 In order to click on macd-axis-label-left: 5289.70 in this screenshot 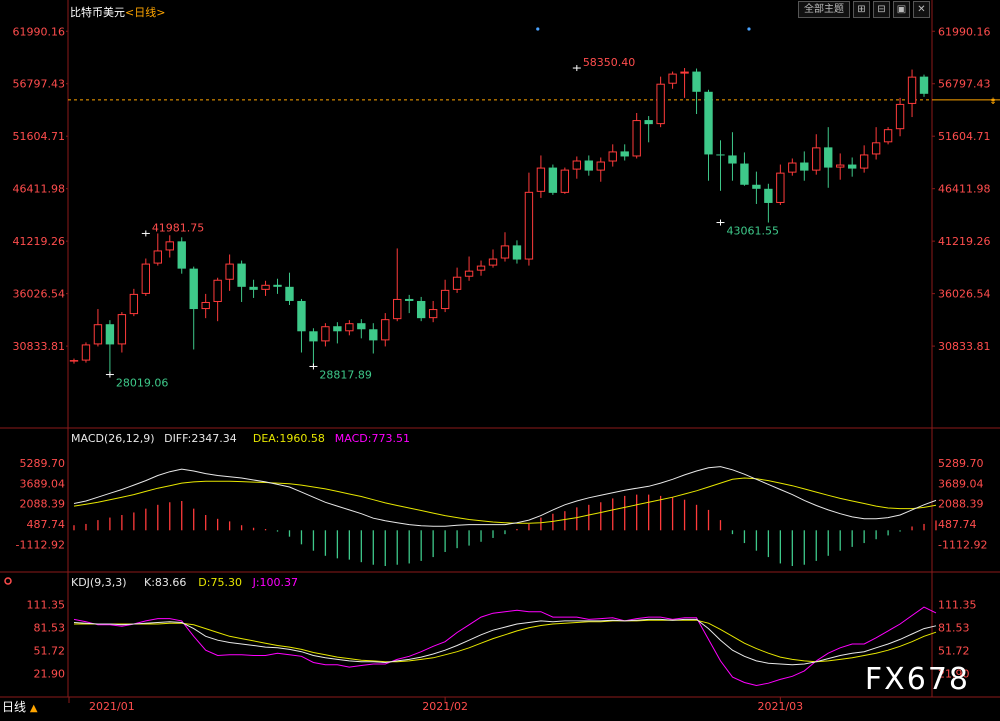, I will do `click(43, 463)`.